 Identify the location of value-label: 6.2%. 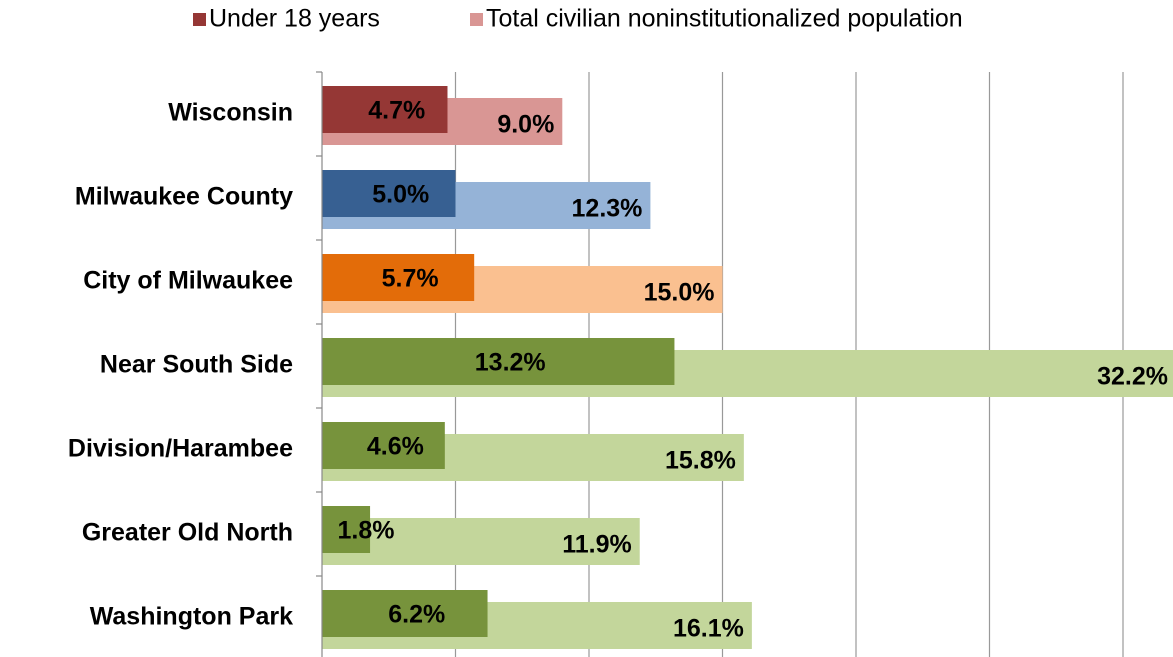
(416, 615).